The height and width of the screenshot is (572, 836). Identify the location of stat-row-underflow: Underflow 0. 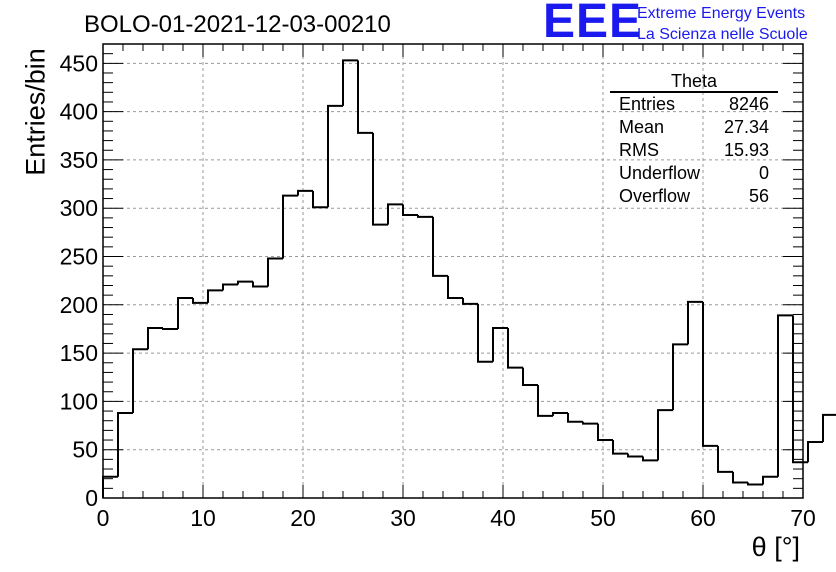
(694, 173).